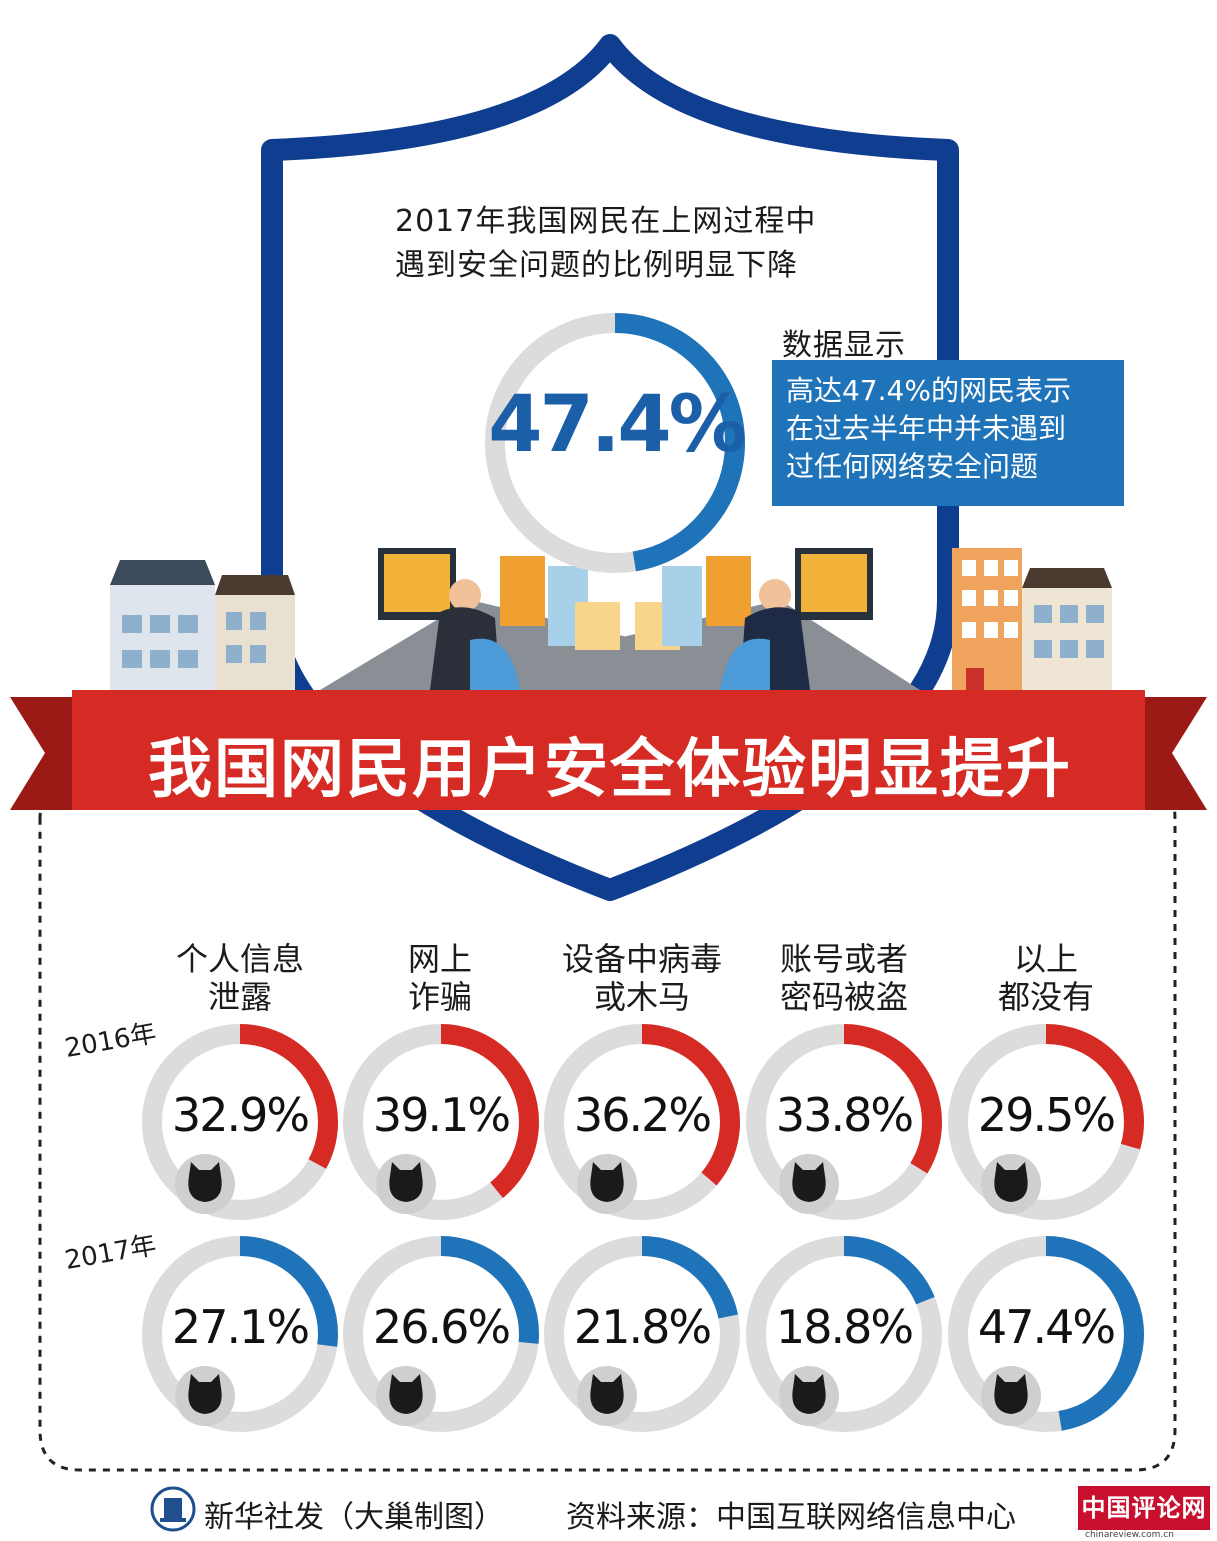  Describe the element at coordinates (642, 1327) in the screenshot. I see `ring-value-label: 21.8%` at that location.